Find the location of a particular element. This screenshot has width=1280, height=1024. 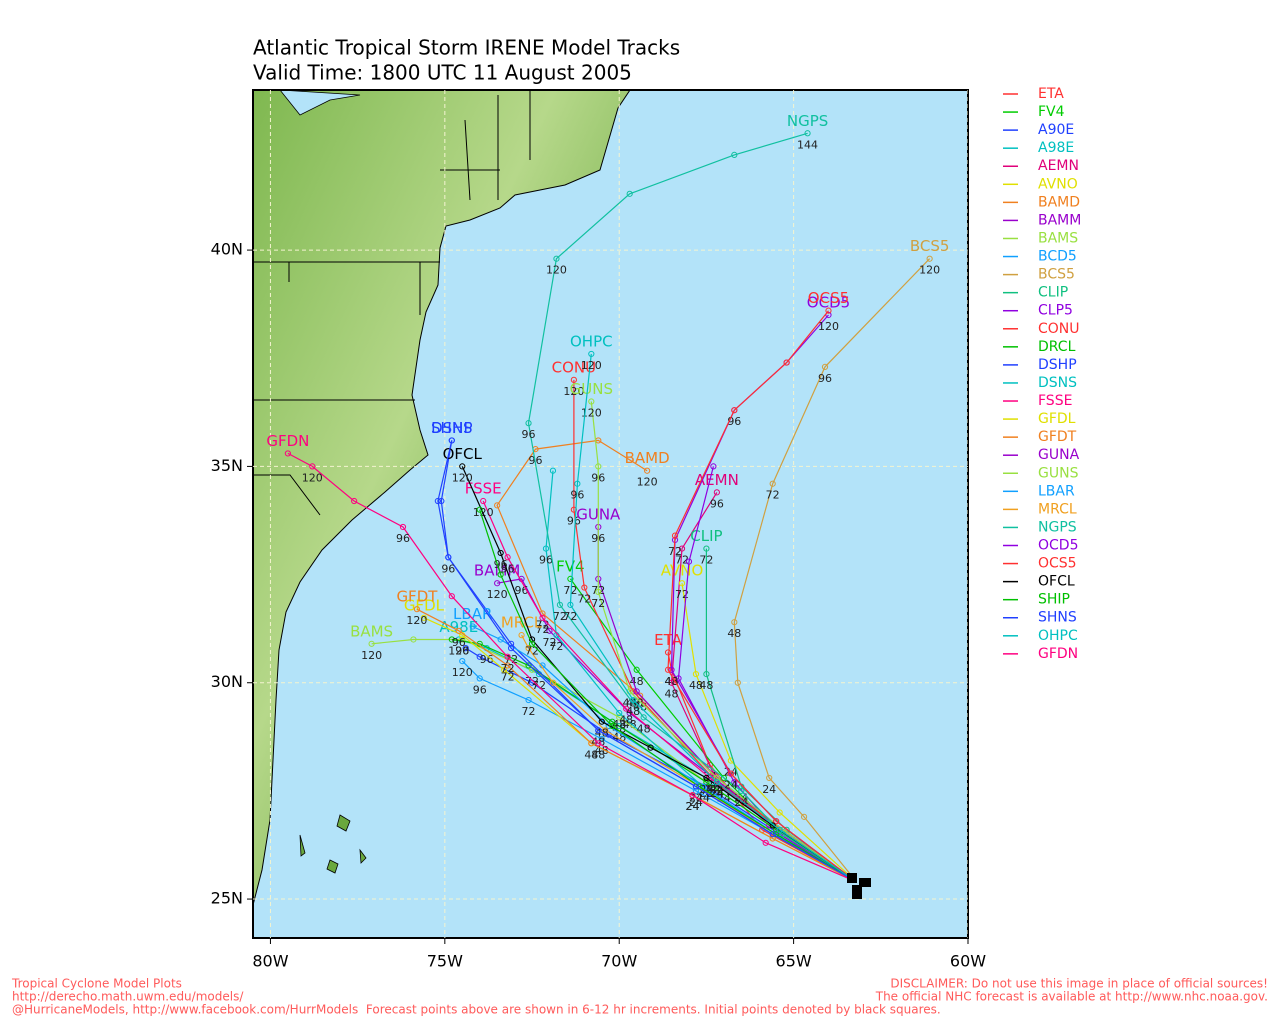

x-tick-label: 65W is located at coordinates (794, 961).